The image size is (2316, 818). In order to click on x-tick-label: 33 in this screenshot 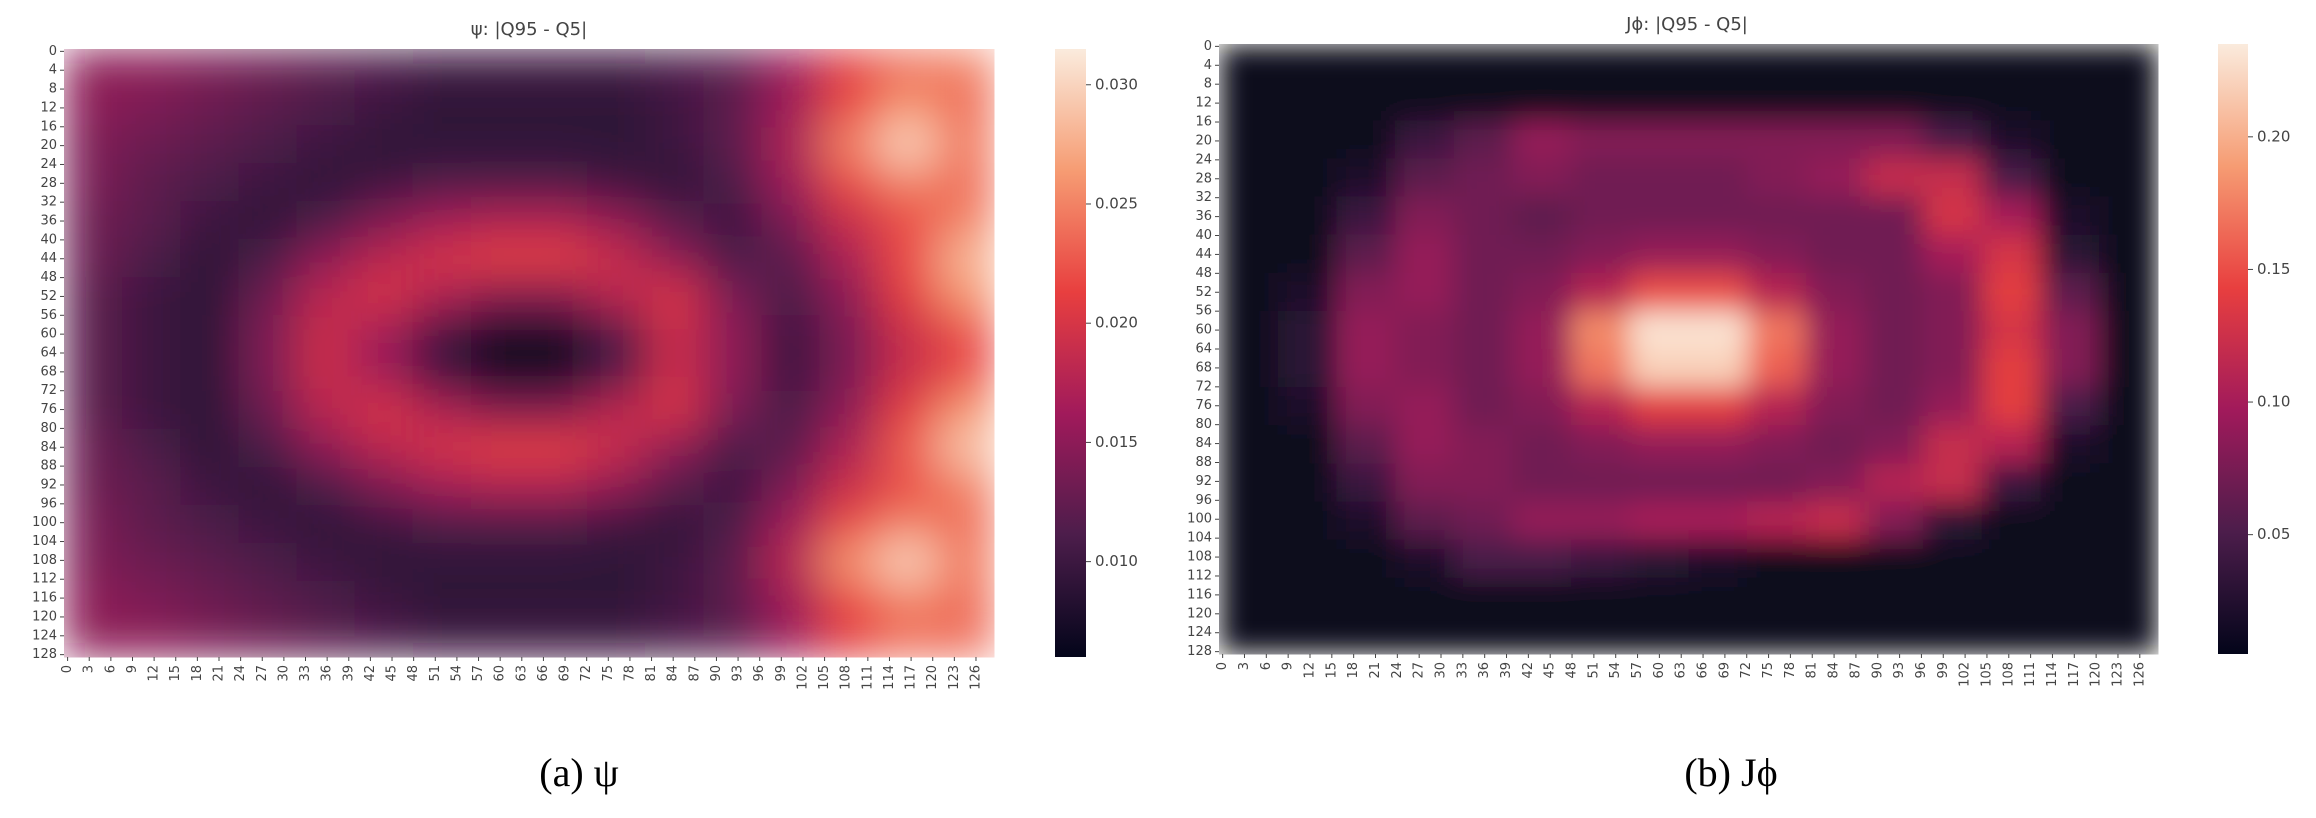, I will do `click(305, 673)`.